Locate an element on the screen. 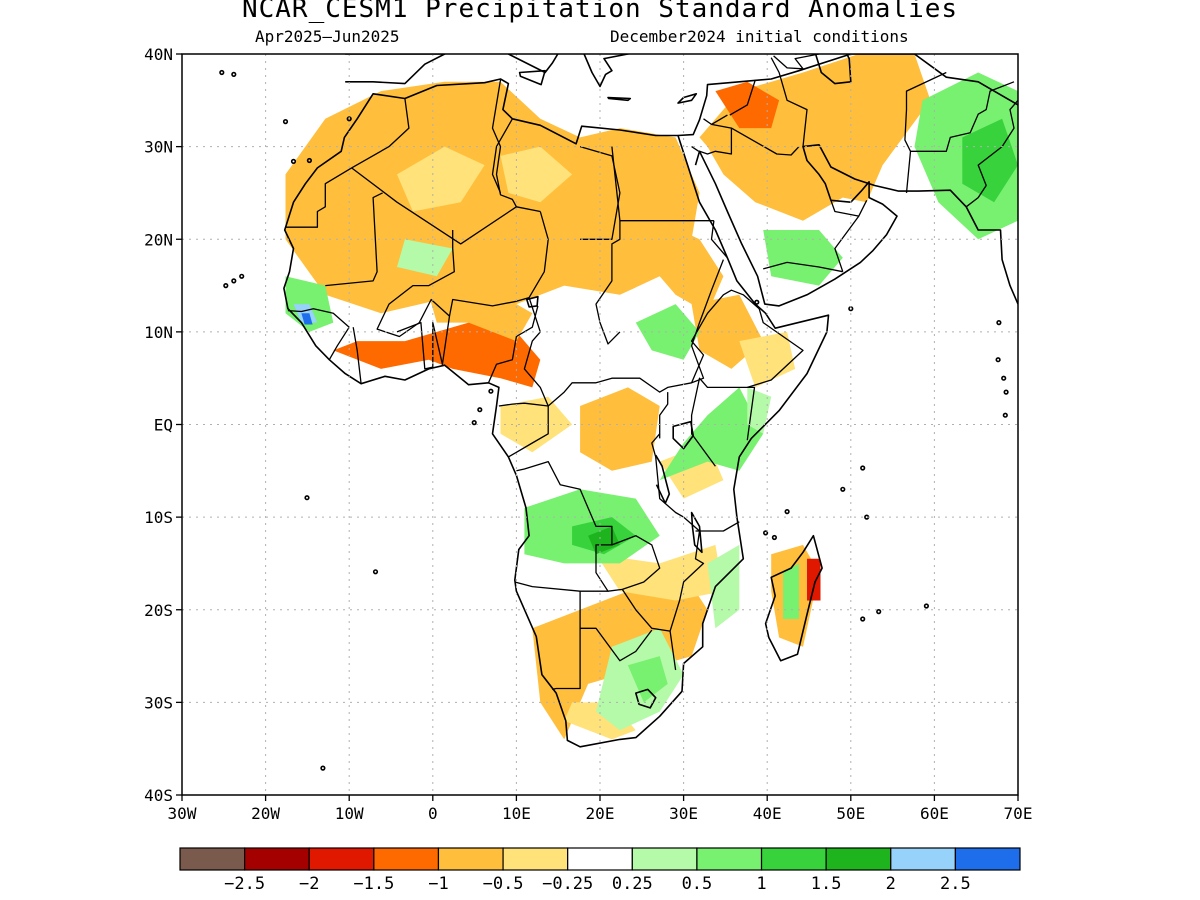 The image size is (1200, 900). y-tick-label: EQ is located at coordinates (163, 425).